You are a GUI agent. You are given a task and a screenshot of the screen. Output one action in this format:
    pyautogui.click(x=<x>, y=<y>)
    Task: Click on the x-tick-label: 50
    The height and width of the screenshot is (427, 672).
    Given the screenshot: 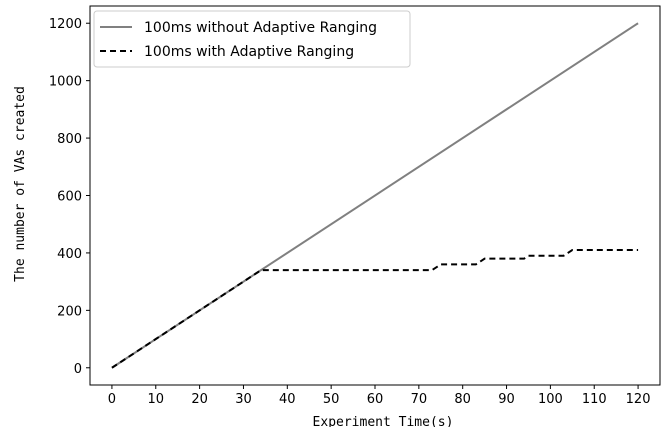 What is the action you would take?
    pyautogui.click(x=331, y=399)
    